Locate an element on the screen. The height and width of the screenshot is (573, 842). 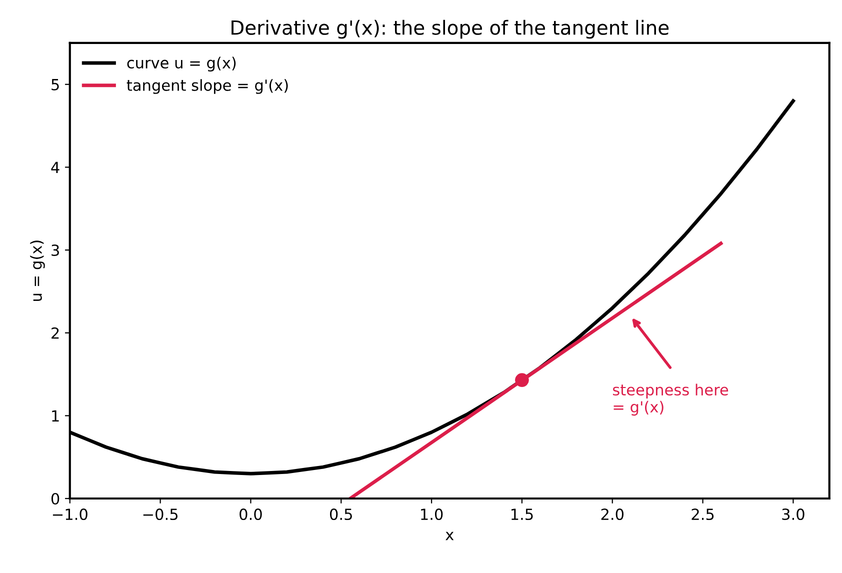
annotation: steepness here = g'(x) is located at coordinates (670, 400).